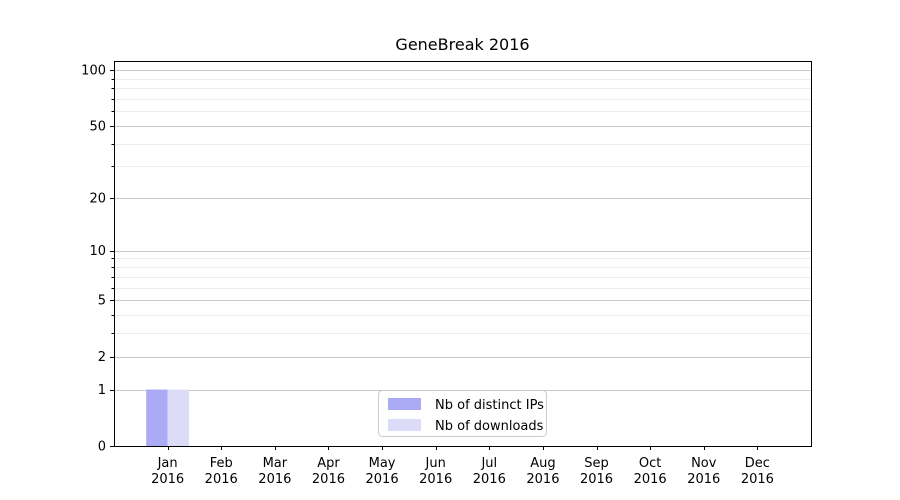 The image size is (900, 500). What do you see at coordinates (382, 471) in the screenshot?
I see `x-tick-label: May 2016` at bounding box center [382, 471].